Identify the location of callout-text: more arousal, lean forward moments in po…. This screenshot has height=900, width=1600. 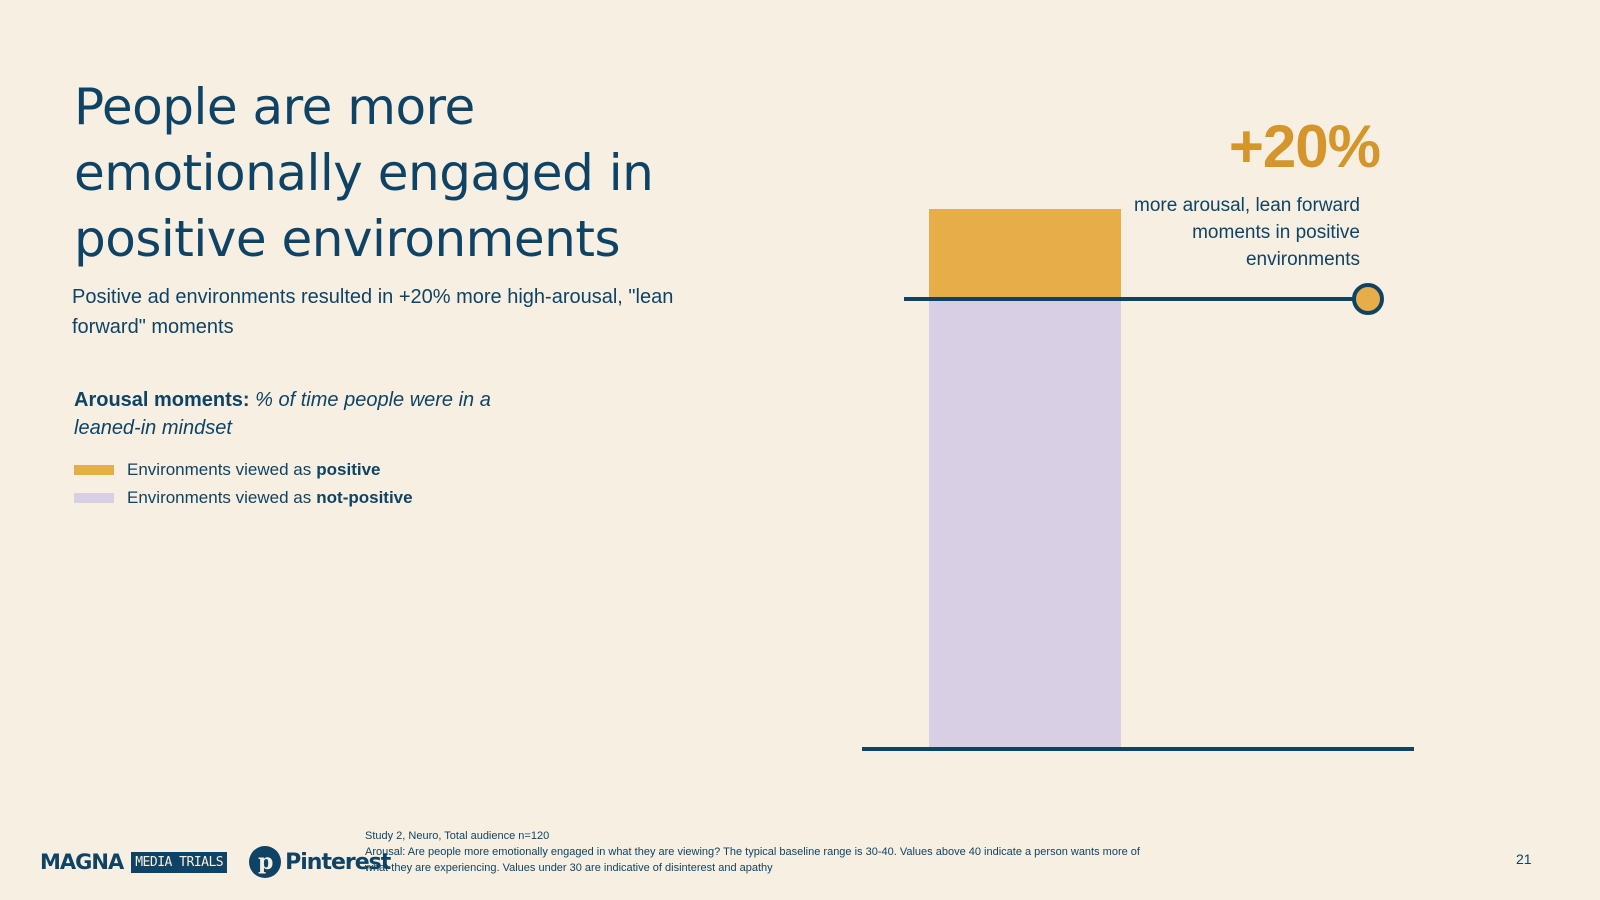
(1247, 232).